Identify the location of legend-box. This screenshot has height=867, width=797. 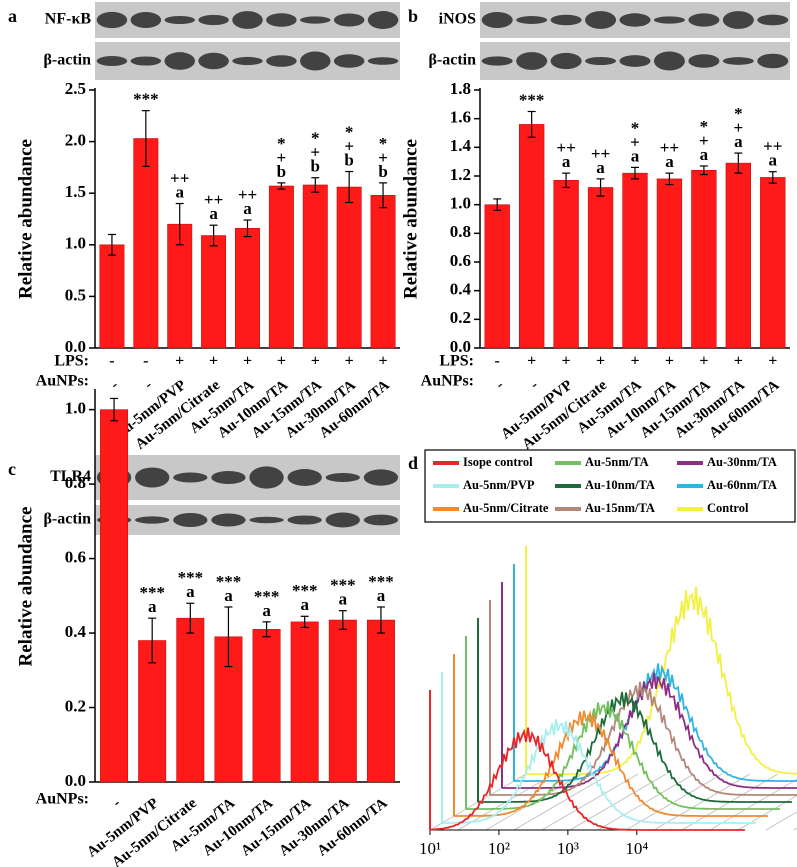
(610, 486).